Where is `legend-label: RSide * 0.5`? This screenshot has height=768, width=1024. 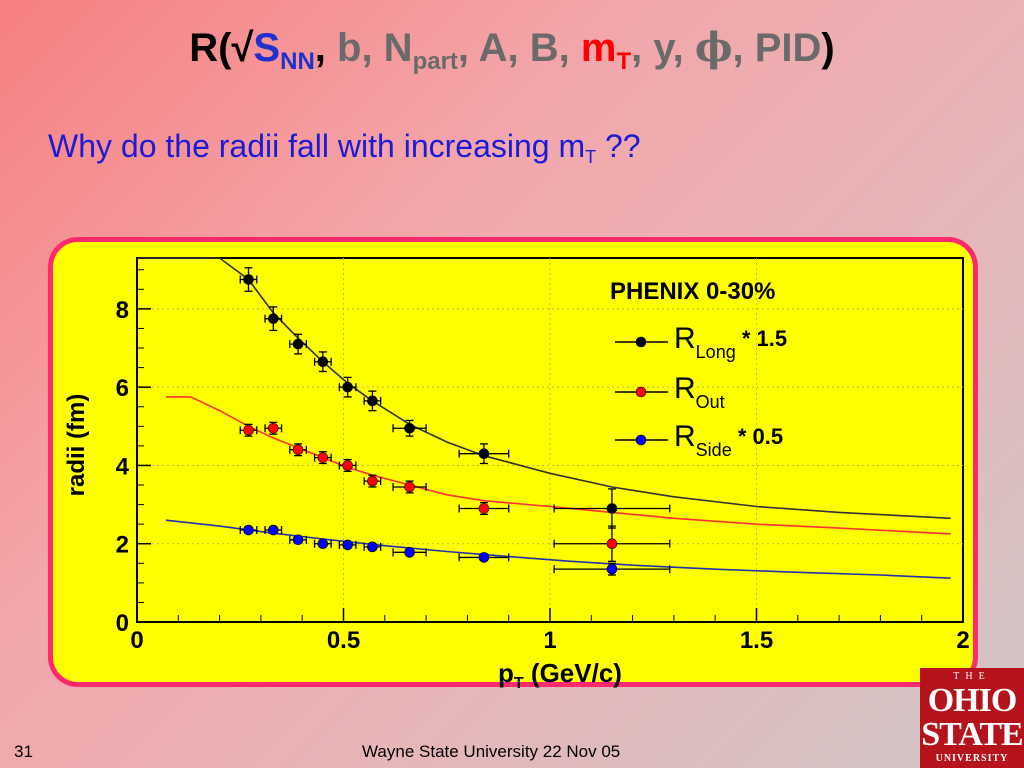
legend-label: RSide * 0.5 is located at coordinates (728, 440).